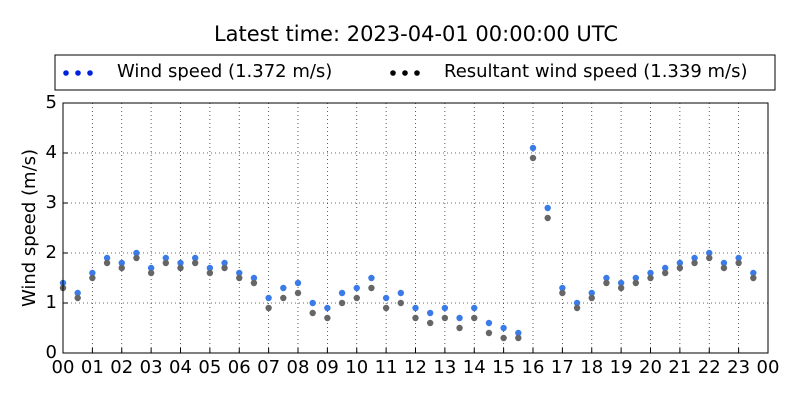  Describe the element at coordinates (444, 367) in the screenshot. I see `x-tick-label: 13` at that location.